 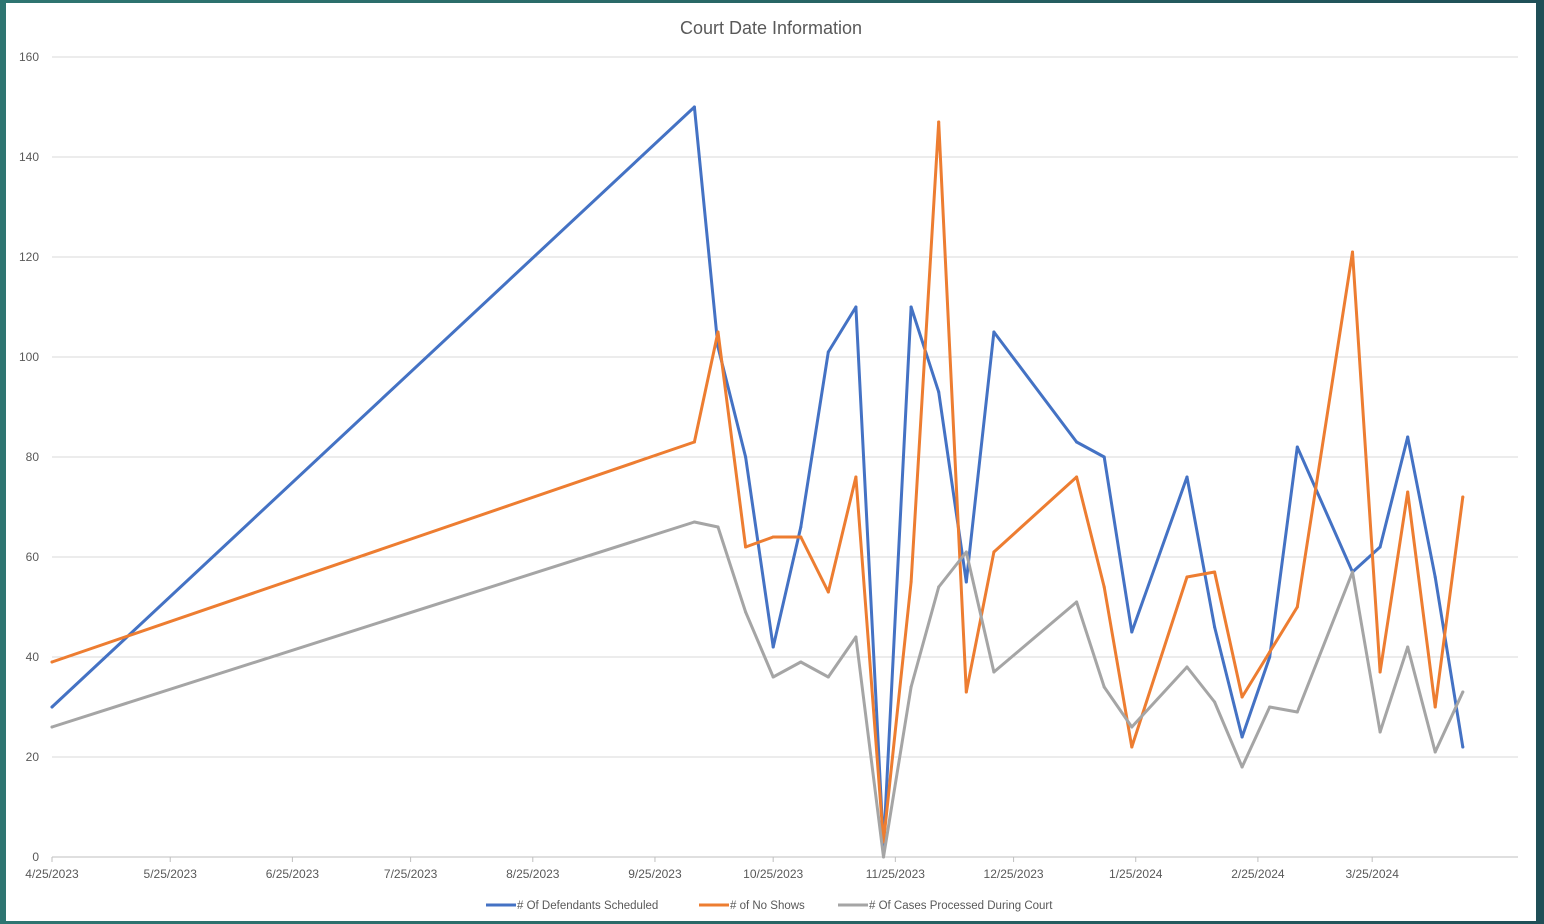 I want to click on x-tick-label: 5/25/2023, so click(x=171, y=874).